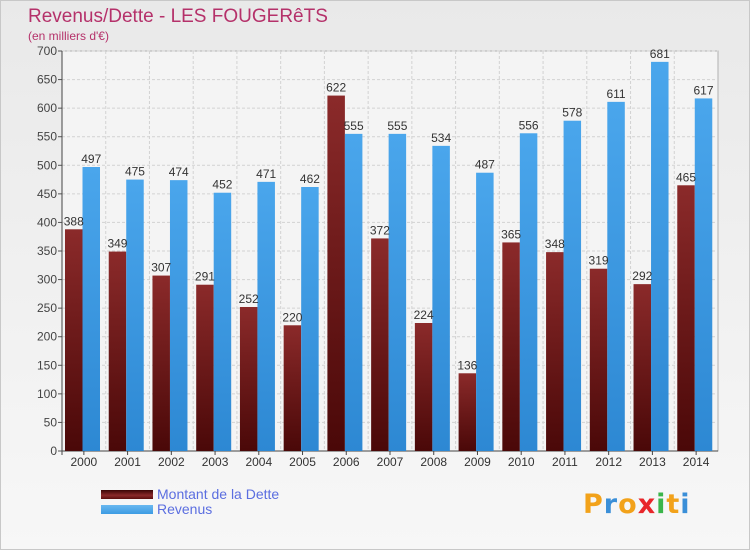 This screenshot has width=750, height=550. What do you see at coordinates (47, 365) in the screenshot?
I see `y-tick-label: 150` at bounding box center [47, 365].